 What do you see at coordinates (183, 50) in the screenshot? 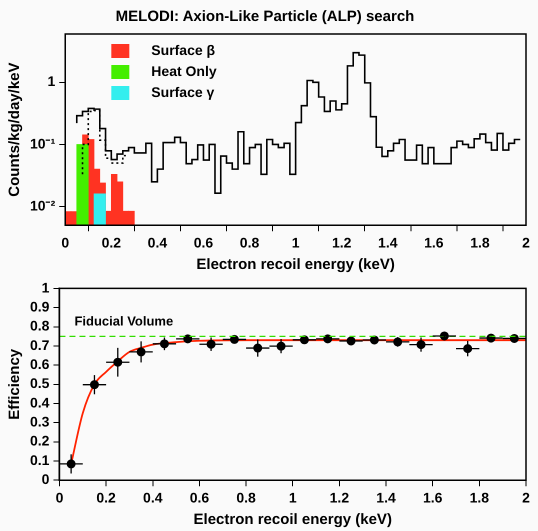
I see `legend-label: Surface β` at bounding box center [183, 50].